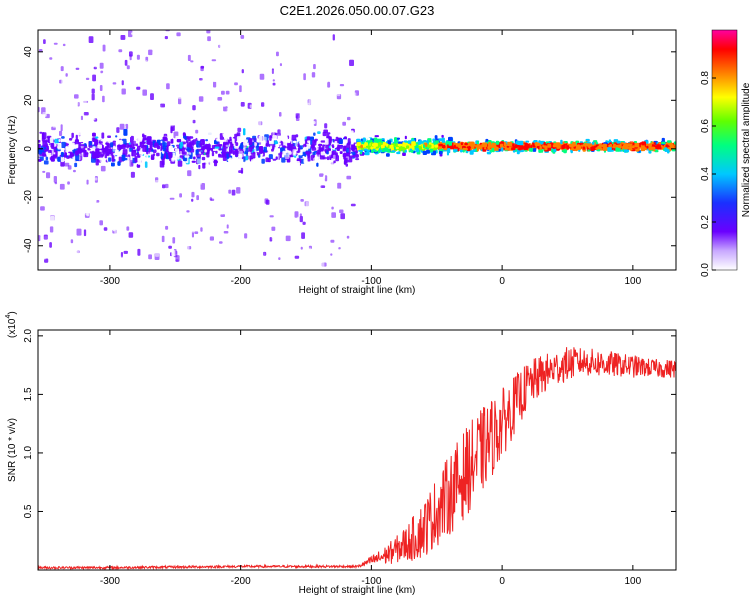  I want to click on colorbar-ticks: 0.0 0.2 0.4 0.6 0.8, so click(708, 174).